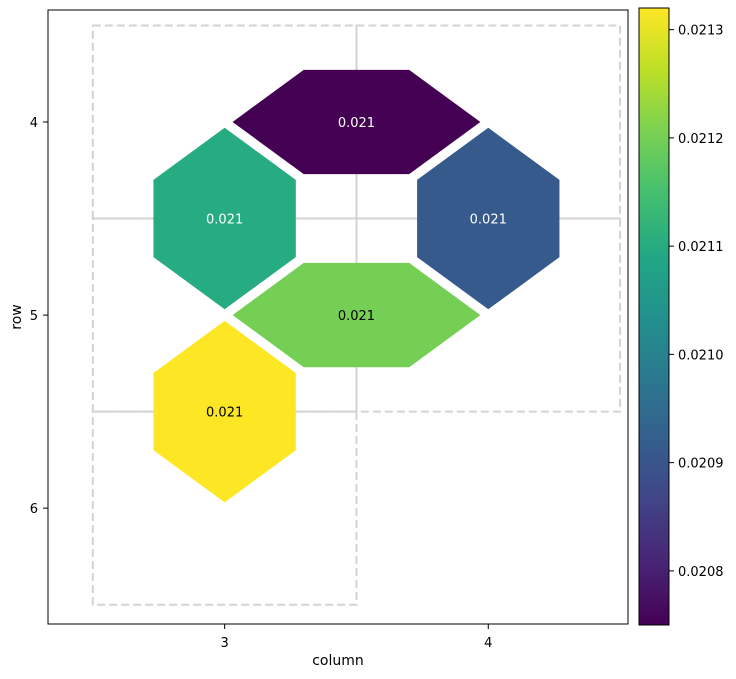 This screenshot has width=736, height=679. What do you see at coordinates (701, 572) in the screenshot?
I see `colorbar-tick-label-0: 0.0208` at bounding box center [701, 572].